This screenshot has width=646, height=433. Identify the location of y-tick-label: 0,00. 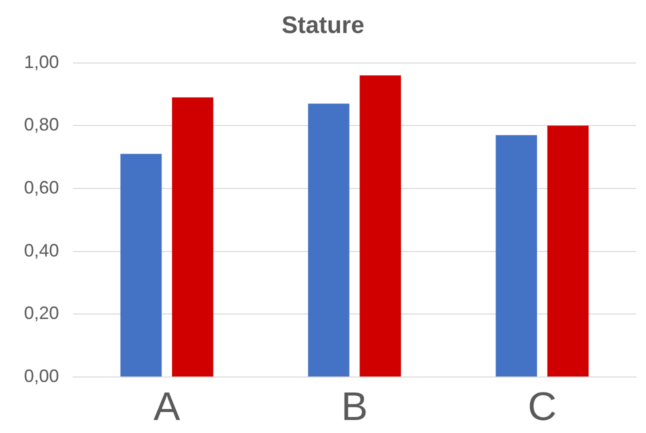
(42, 376).